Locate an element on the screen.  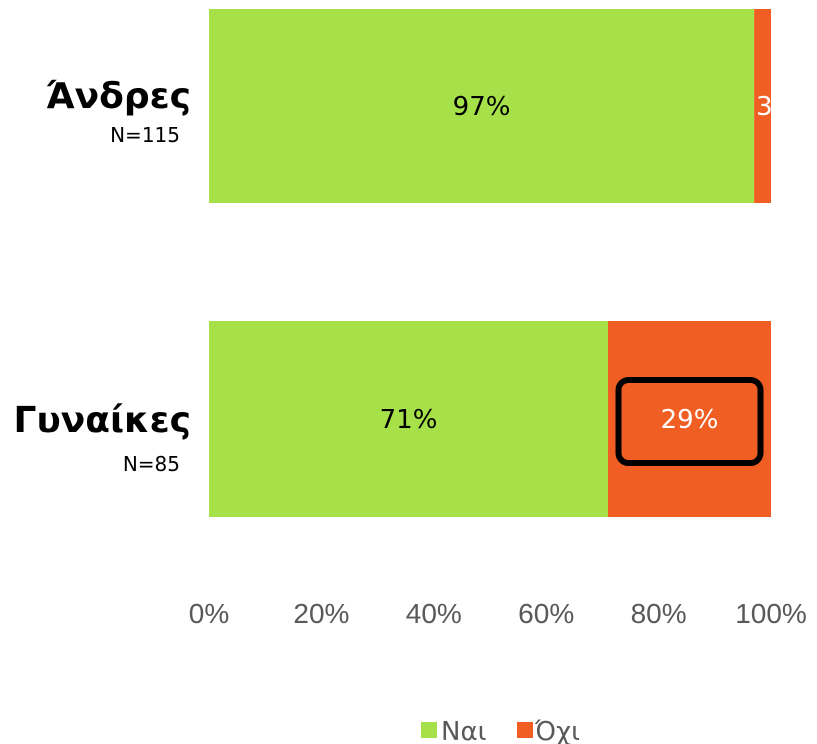
x-tick-label: 100% is located at coordinates (771, 613).